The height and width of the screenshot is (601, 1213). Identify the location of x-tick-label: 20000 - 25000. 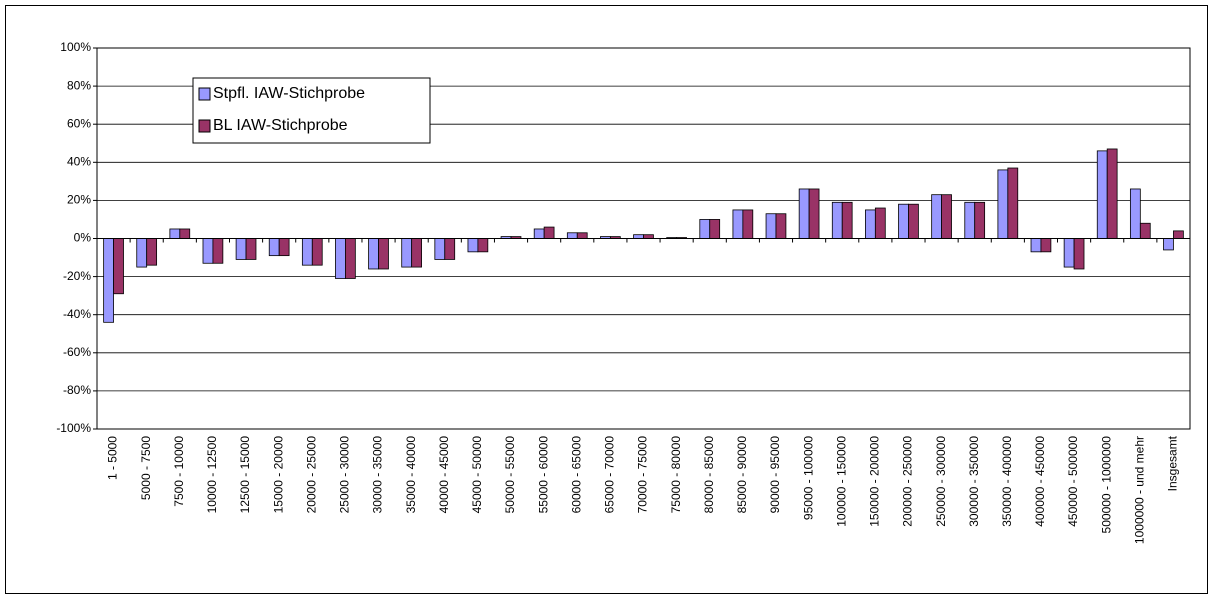
(311, 475).